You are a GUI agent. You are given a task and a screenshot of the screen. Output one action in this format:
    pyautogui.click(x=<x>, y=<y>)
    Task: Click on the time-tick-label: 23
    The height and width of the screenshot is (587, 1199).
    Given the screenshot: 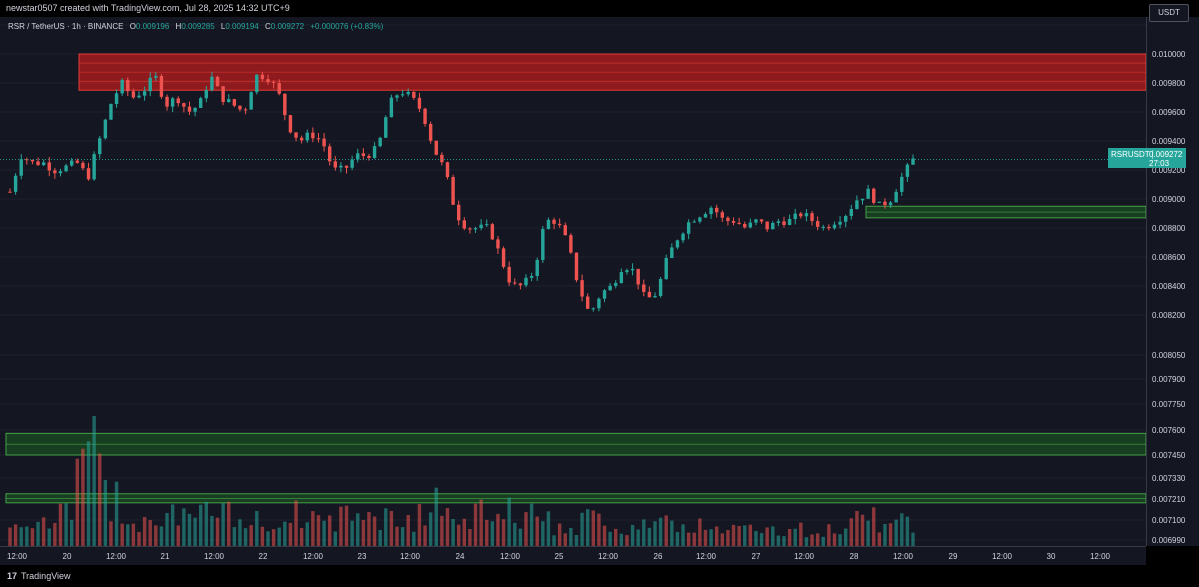 What is the action you would take?
    pyautogui.click(x=362, y=556)
    